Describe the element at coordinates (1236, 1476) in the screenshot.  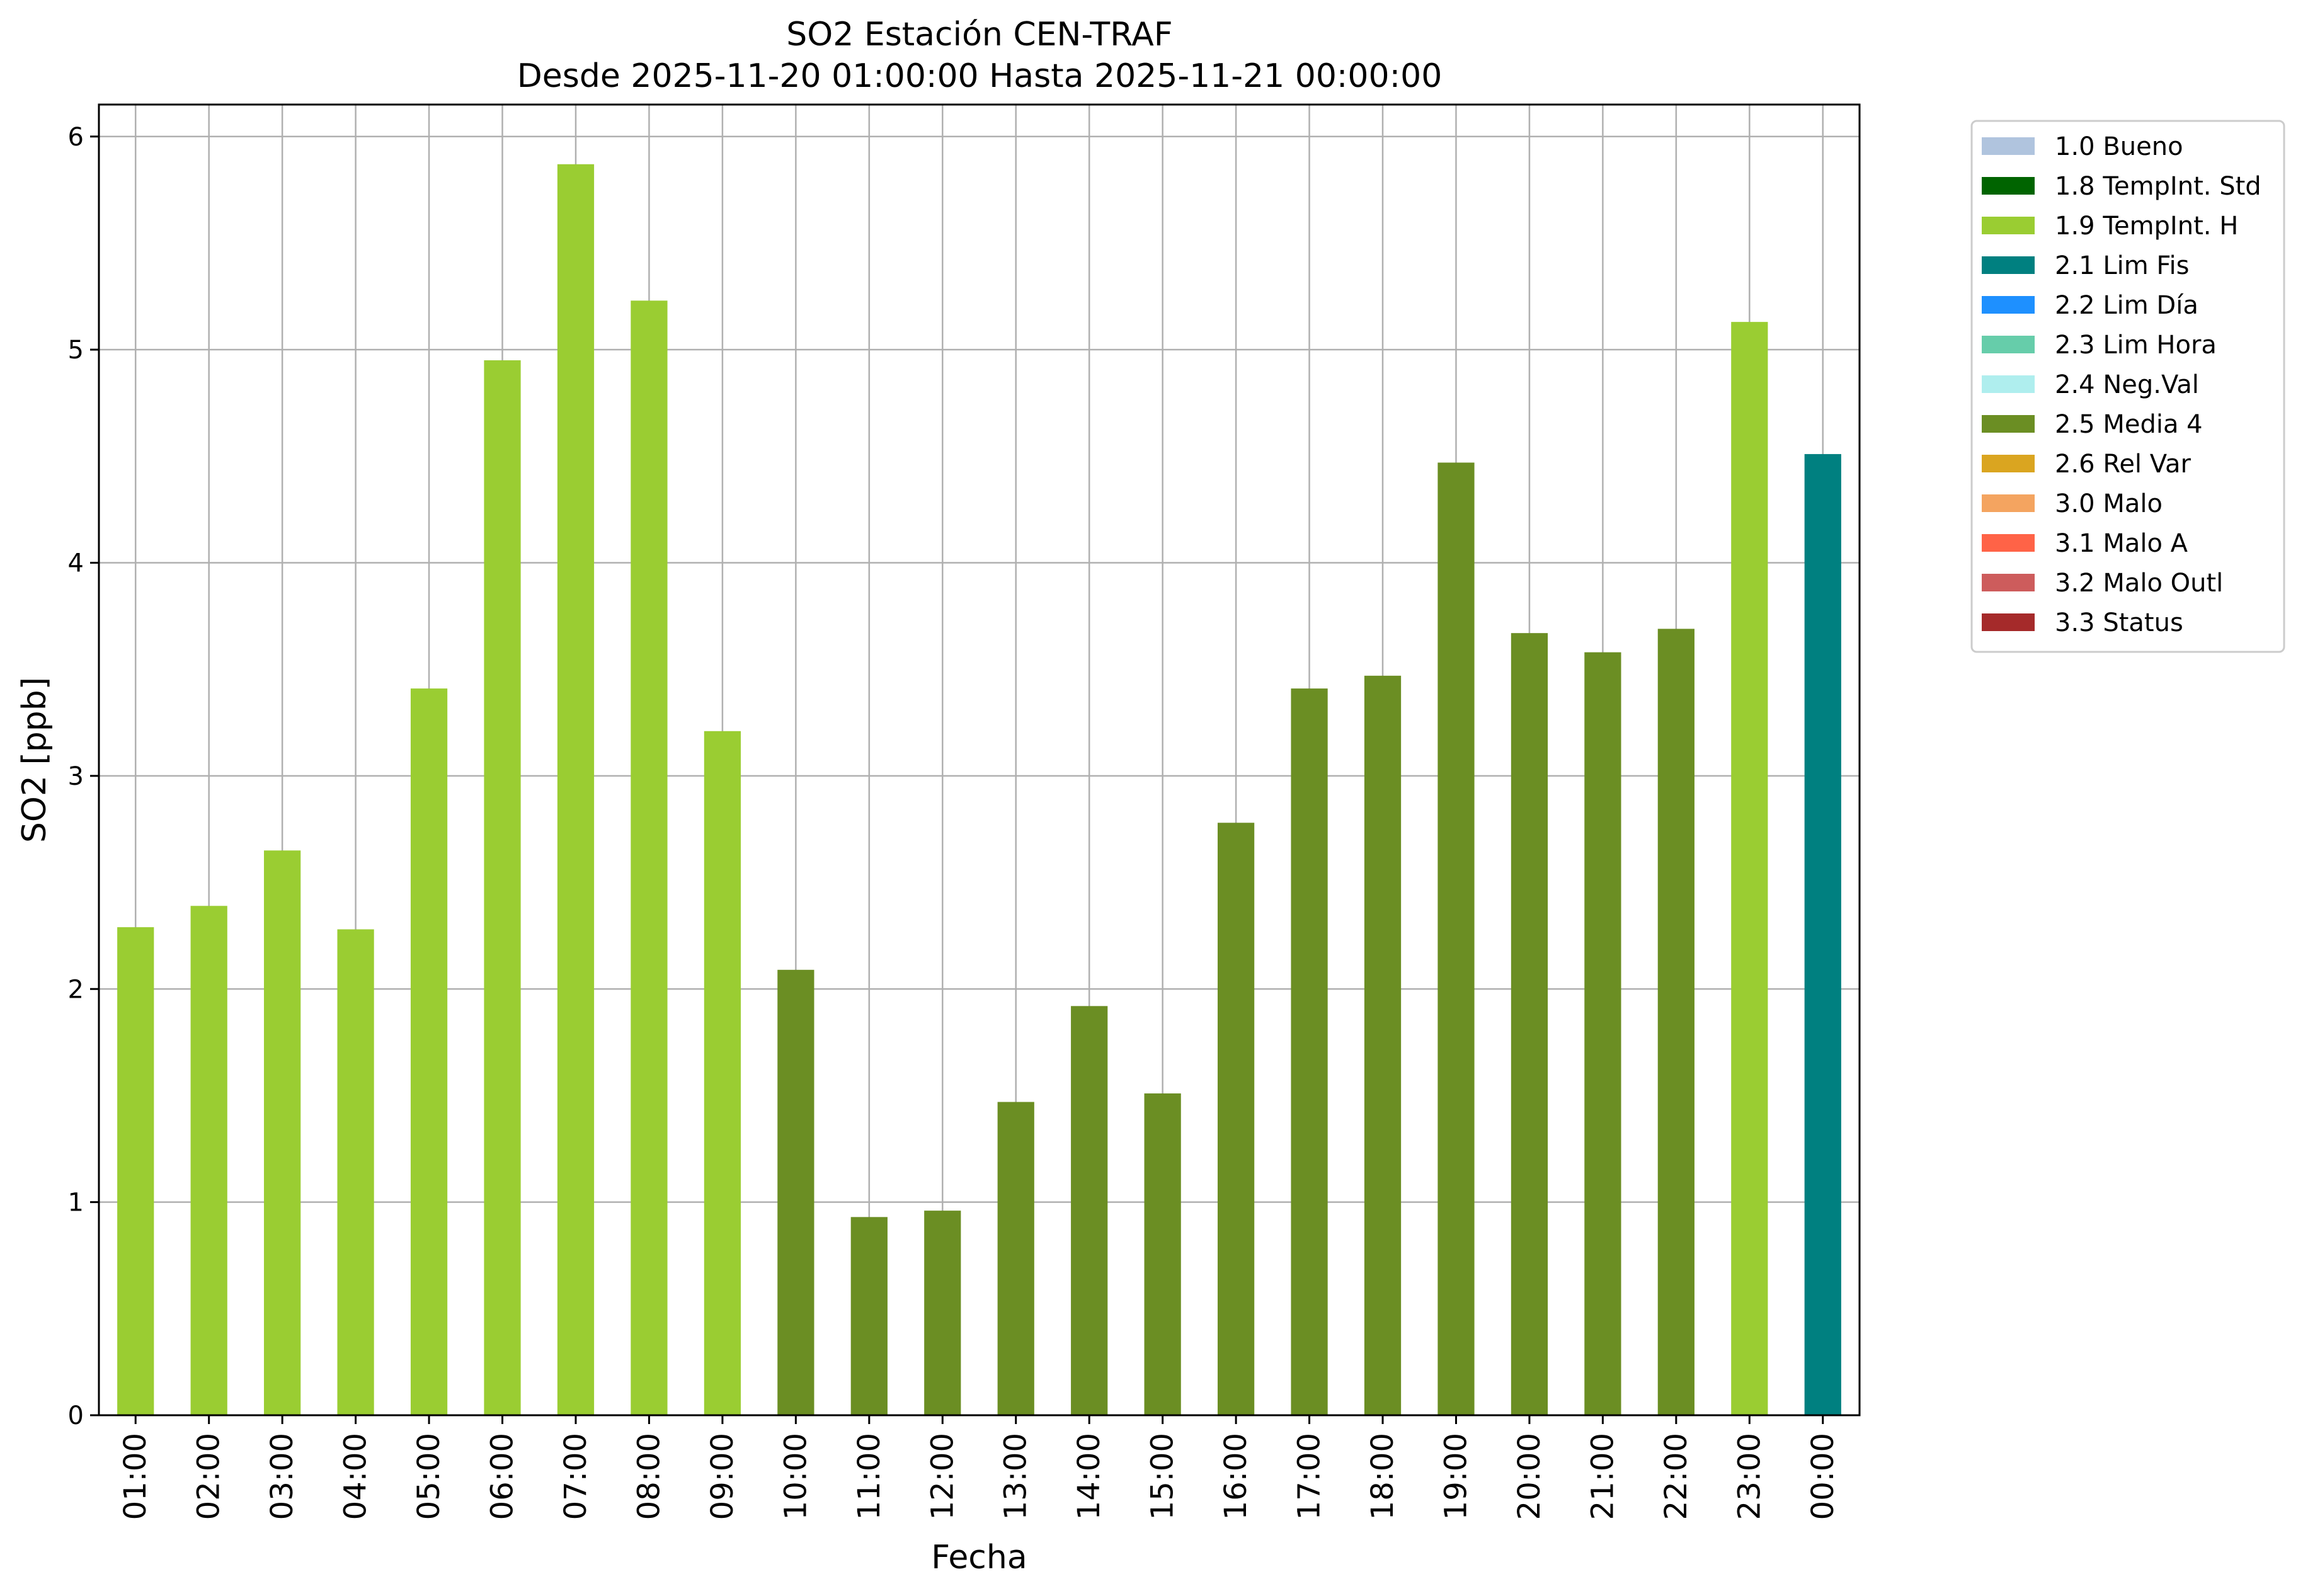
I see `x-tick-label: 16:00` at that location.